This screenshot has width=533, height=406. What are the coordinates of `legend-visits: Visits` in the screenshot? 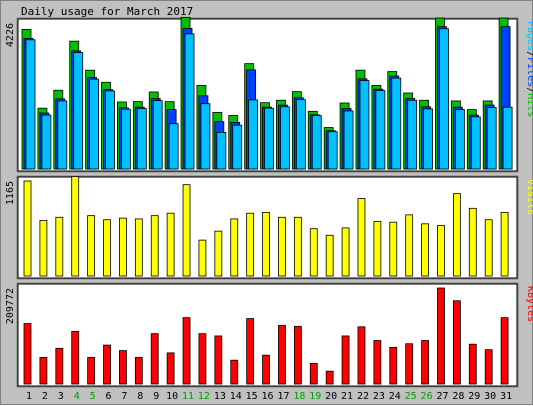 It's located at (529, 197).